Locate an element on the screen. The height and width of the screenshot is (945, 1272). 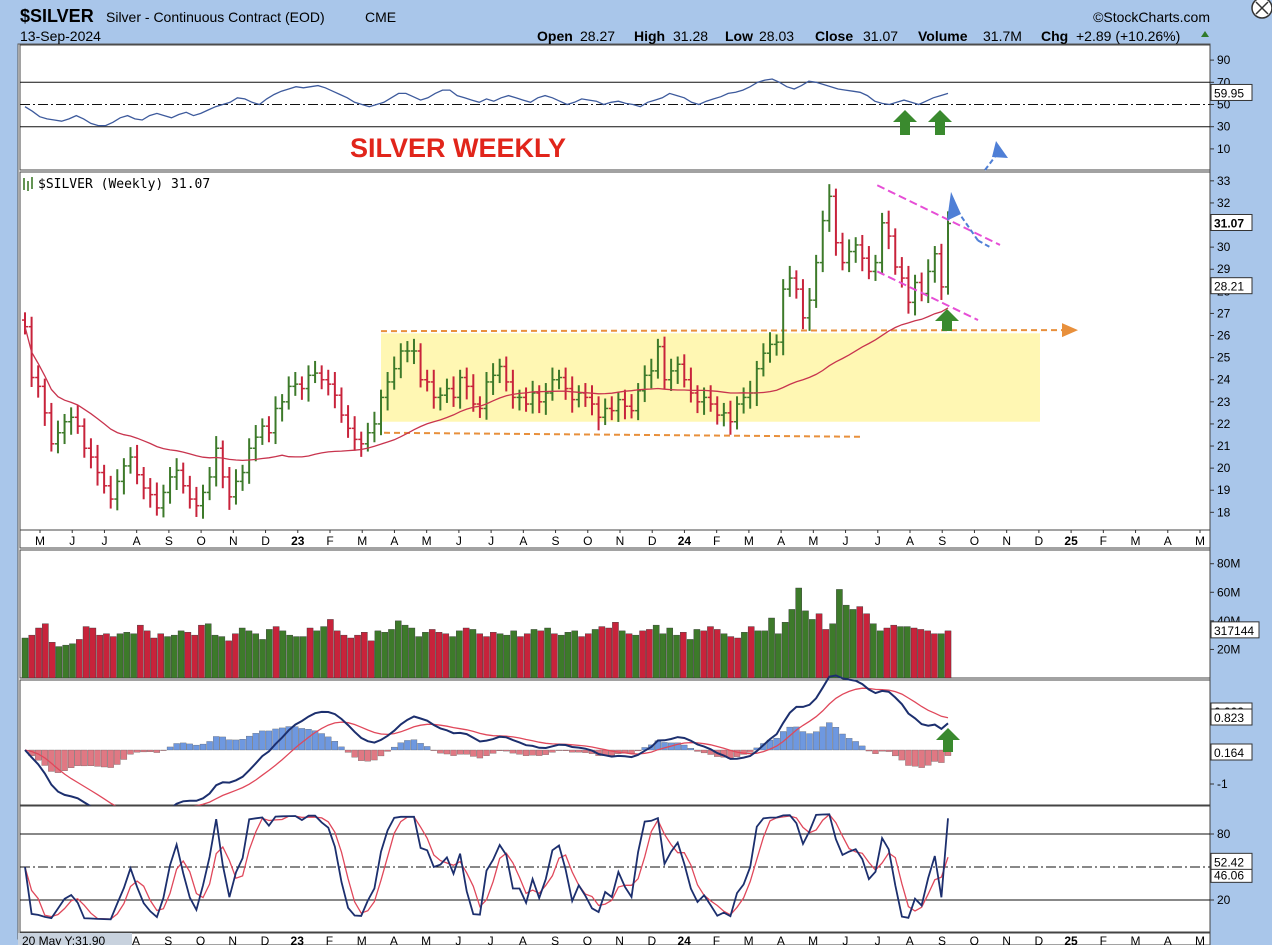
low-value: 28.03 is located at coordinates (776, 36).